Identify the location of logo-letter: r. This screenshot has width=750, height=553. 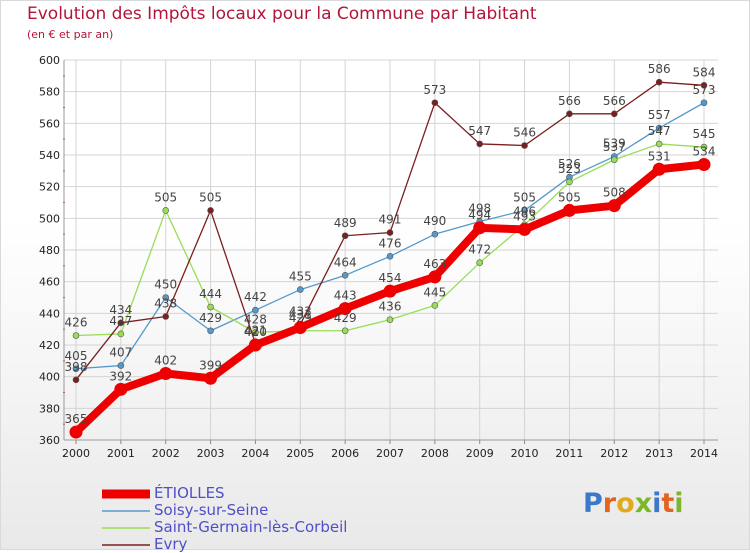
(609, 503).